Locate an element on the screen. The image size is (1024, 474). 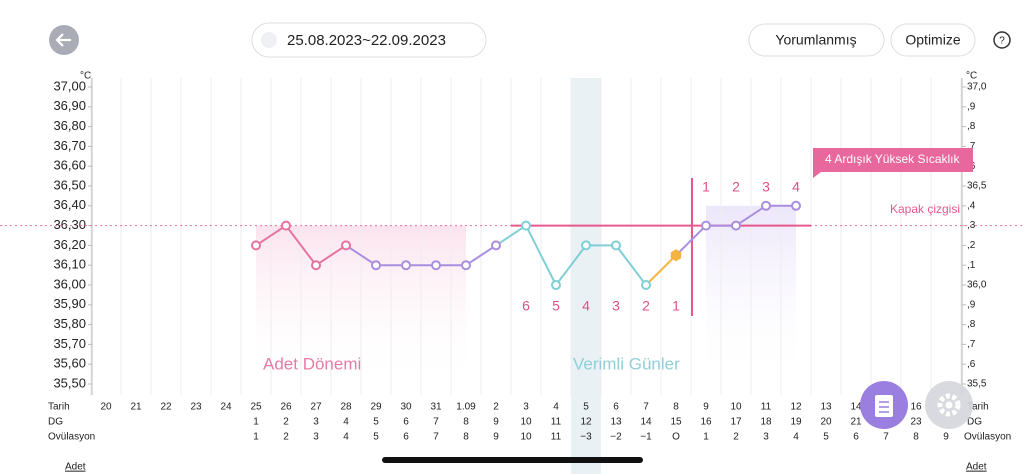
cycle-day: 11 is located at coordinates (556, 422).